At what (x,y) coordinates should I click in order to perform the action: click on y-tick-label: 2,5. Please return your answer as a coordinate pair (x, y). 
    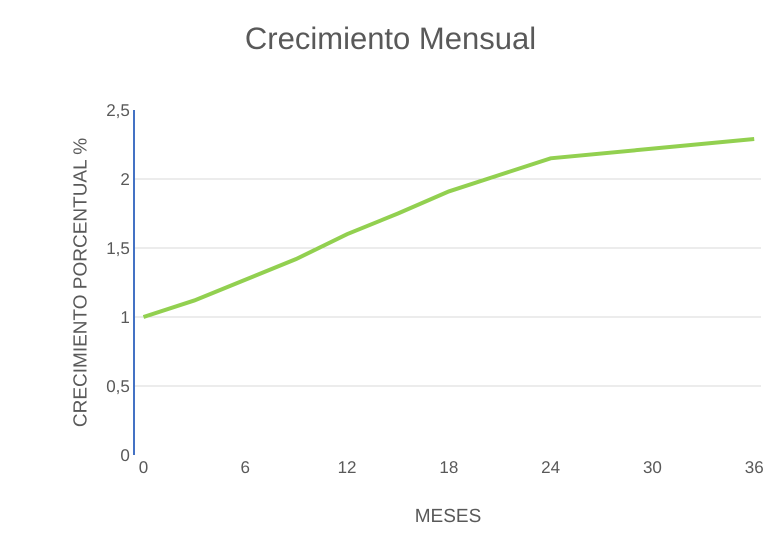
    Looking at the image, I should click on (118, 110).